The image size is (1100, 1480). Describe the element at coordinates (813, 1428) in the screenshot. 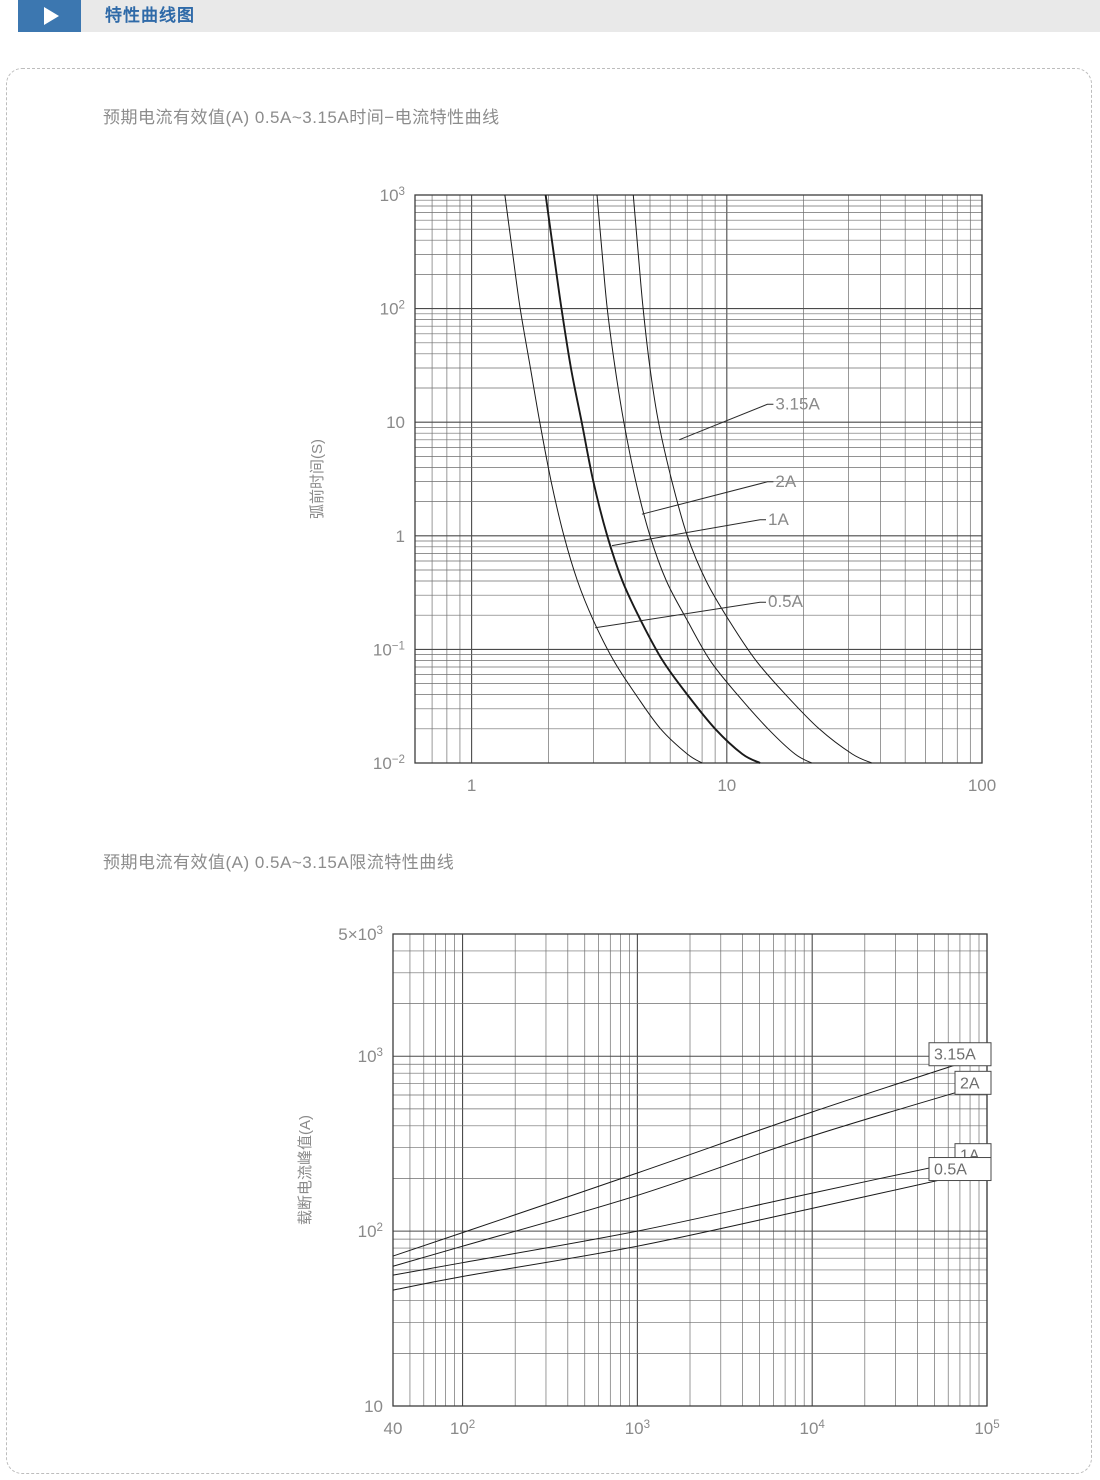

I see `axis-tick-label: 10⁴` at that location.